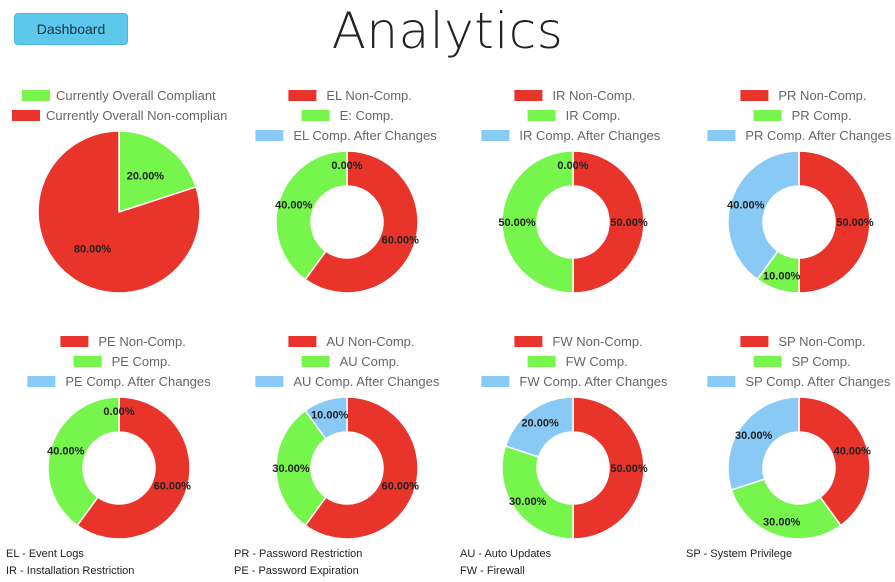  What do you see at coordinates (763, 443) in the screenshot?
I see `pie-slice-sp-comp-after-changes` at bounding box center [763, 443].